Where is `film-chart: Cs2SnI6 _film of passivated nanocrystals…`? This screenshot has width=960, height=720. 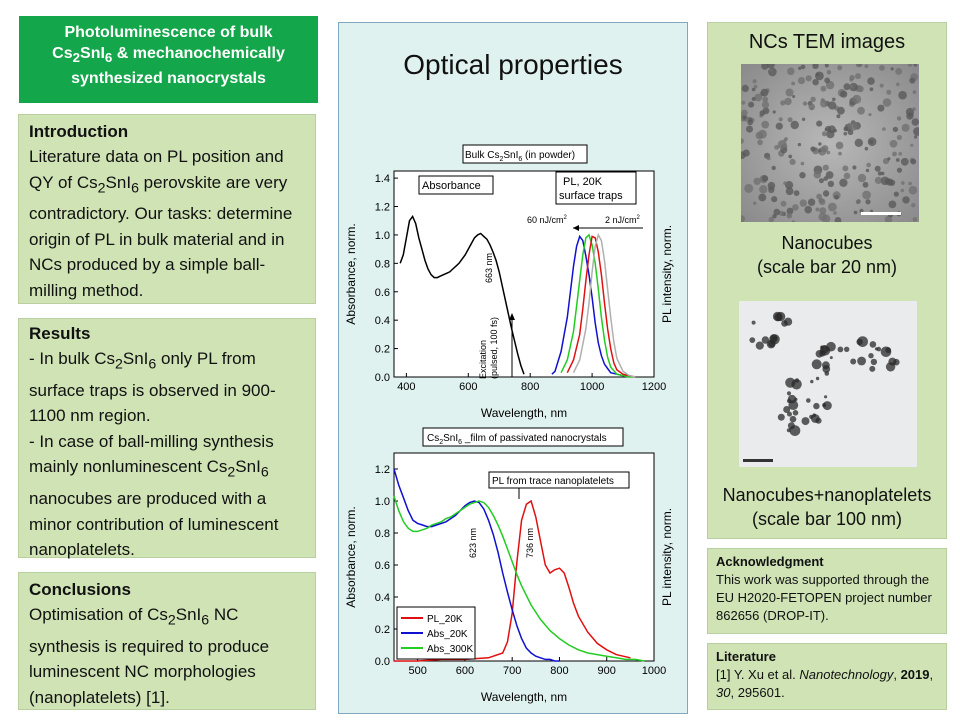 film-chart: Cs2SnI6 _film of passivated nanocrystals… is located at coordinates (509, 565).